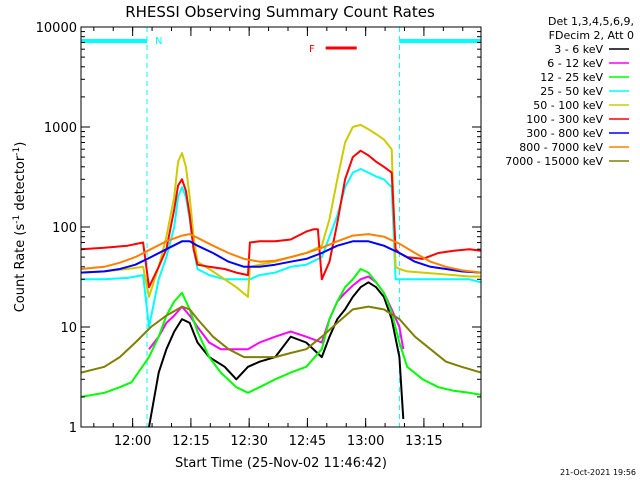  Describe the element at coordinates (568, 105) in the screenshot. I see `legend-label: 50 - 100 keV` at that location.